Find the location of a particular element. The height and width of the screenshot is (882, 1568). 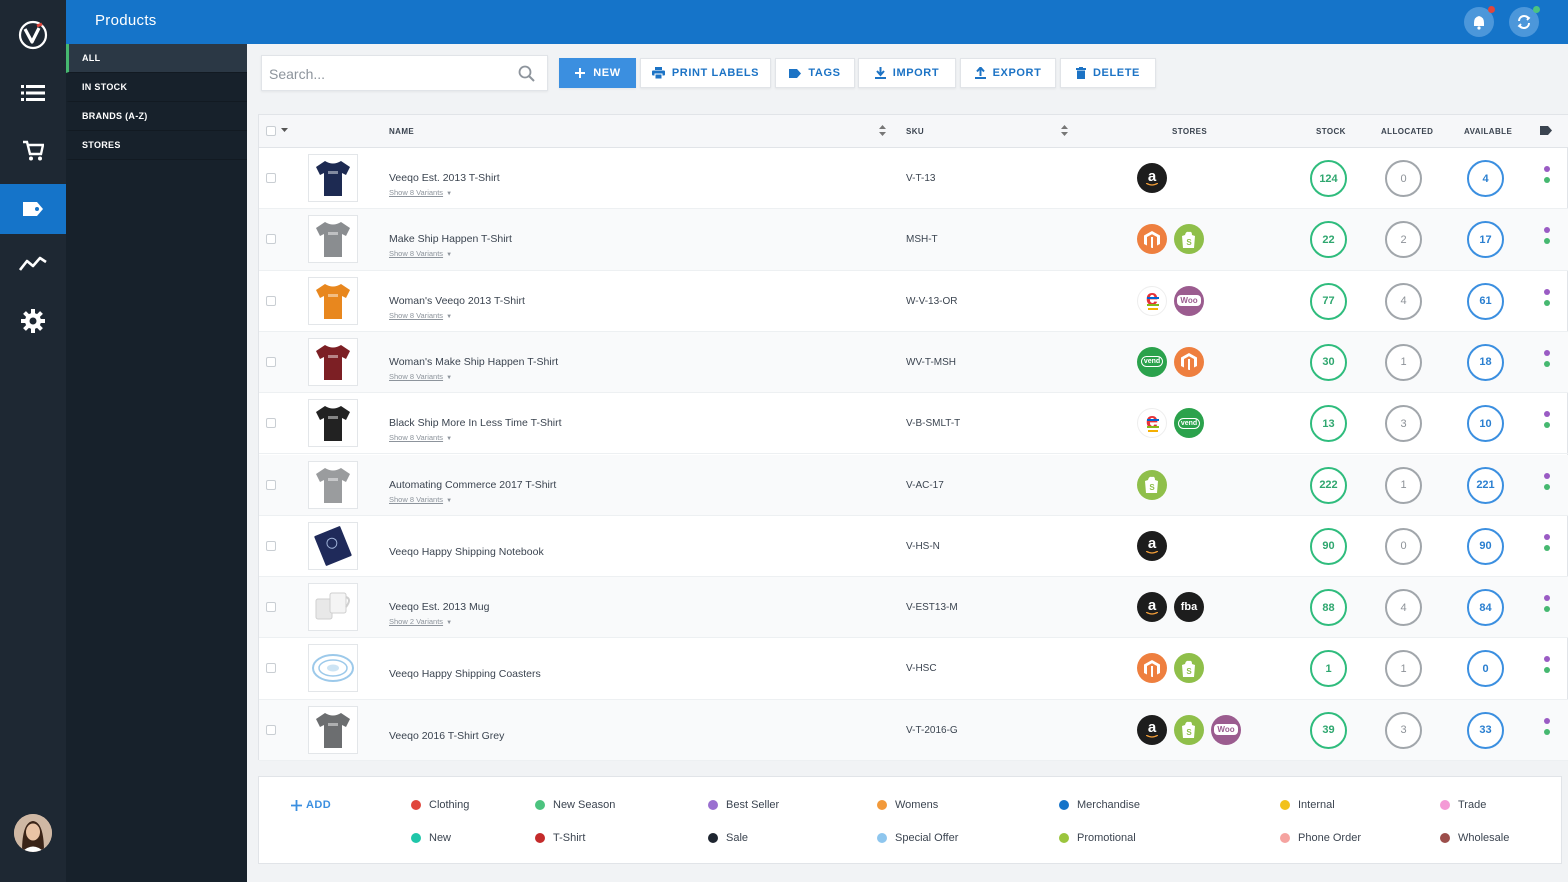

veeqo-logo is located at coordinates (33, 35).